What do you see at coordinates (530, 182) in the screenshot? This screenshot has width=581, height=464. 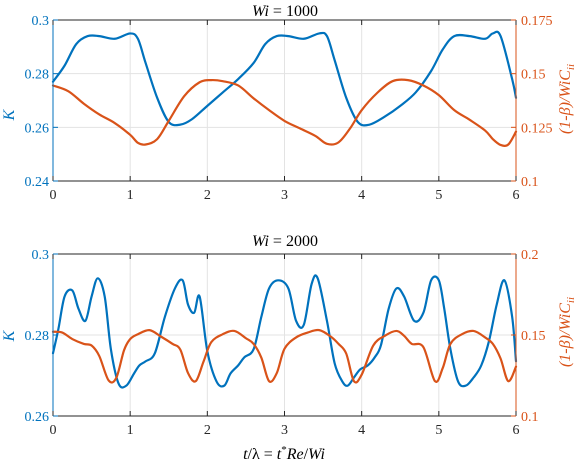 I see `top-right-ytick-label: 0.1` at bounding box center [530, 182].